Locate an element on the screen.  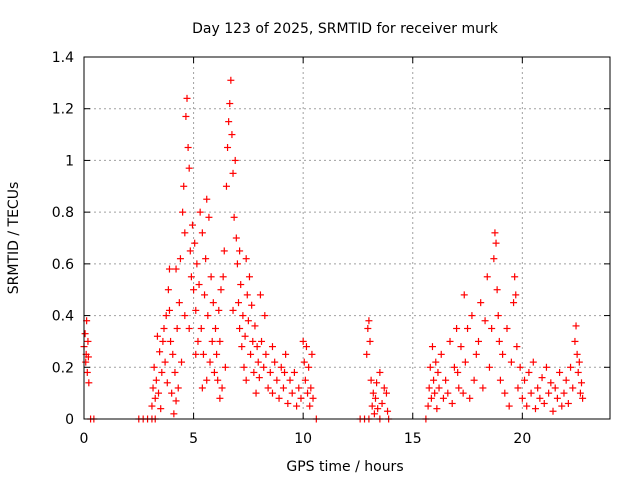
x-tick-label: 0 is located at coordinates (84, 439).